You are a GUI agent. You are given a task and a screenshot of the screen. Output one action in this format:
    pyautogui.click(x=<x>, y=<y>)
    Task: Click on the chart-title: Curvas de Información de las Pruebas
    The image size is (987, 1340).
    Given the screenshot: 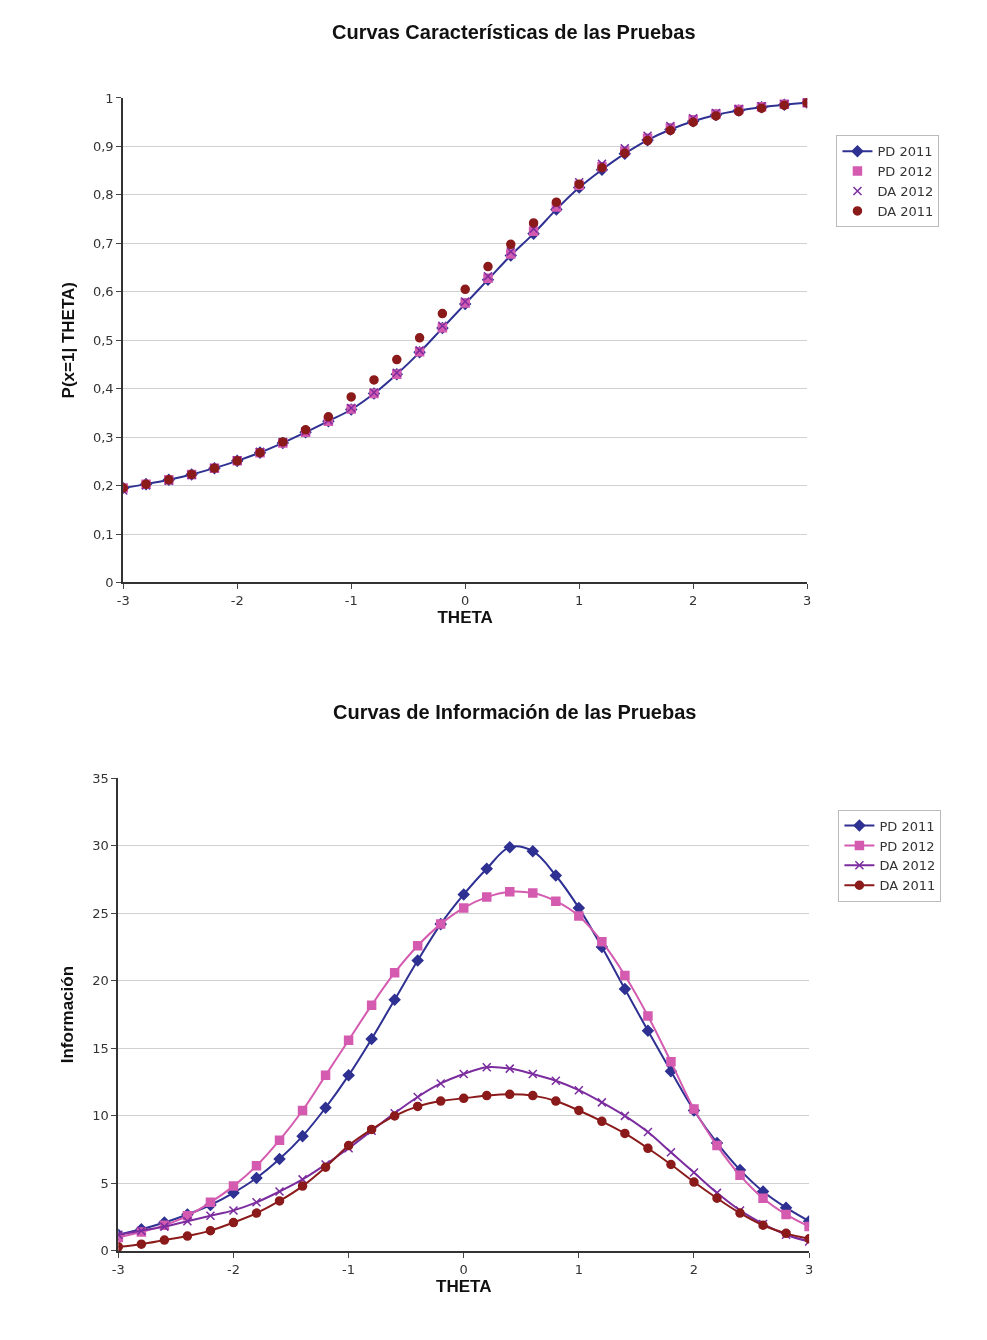 What is the action you would take?
    pyautogui.click(x=515, y=712)
    